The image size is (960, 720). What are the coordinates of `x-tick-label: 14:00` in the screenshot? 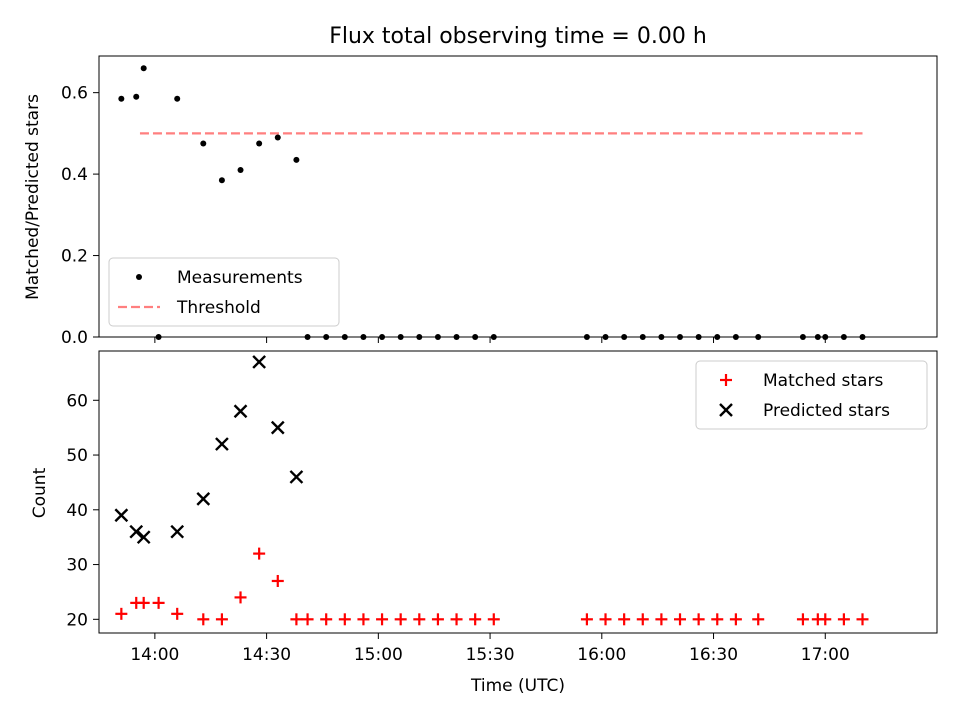 It's located at (154, 655).